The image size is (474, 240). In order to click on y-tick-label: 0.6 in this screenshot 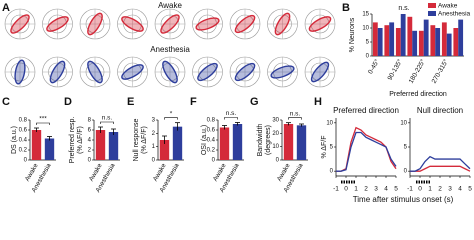, I will do `click(211, 131)`.